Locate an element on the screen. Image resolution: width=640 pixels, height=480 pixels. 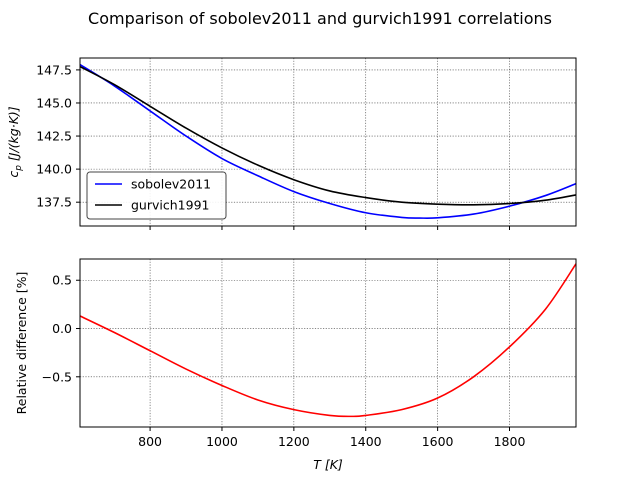
legend: sobolev2011 gurvich1991 is located at coordinates (156, 195).